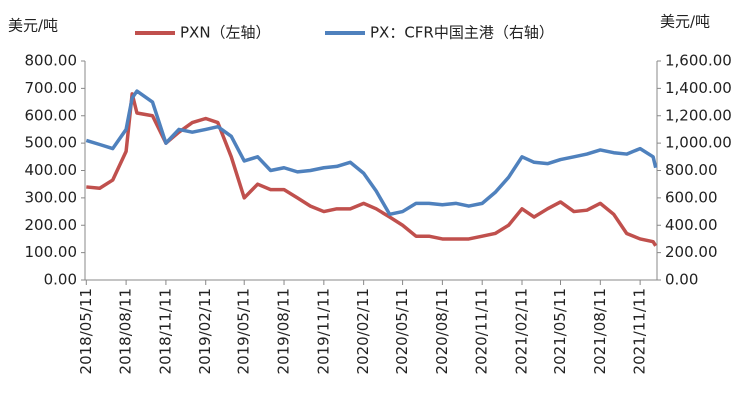 The image size is (752, 412). I want to click on y2-tick-label: 1,000.00, so click(698, 143).